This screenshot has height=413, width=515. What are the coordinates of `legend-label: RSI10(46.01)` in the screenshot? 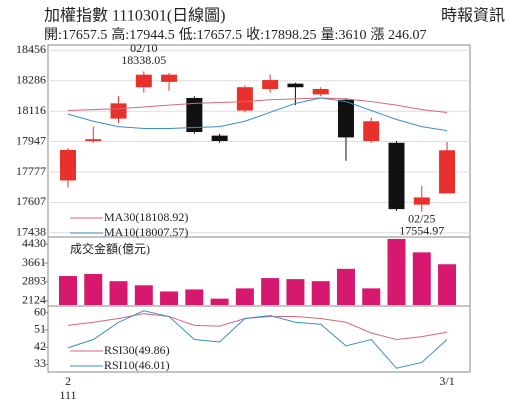 It's located at (137, 365).